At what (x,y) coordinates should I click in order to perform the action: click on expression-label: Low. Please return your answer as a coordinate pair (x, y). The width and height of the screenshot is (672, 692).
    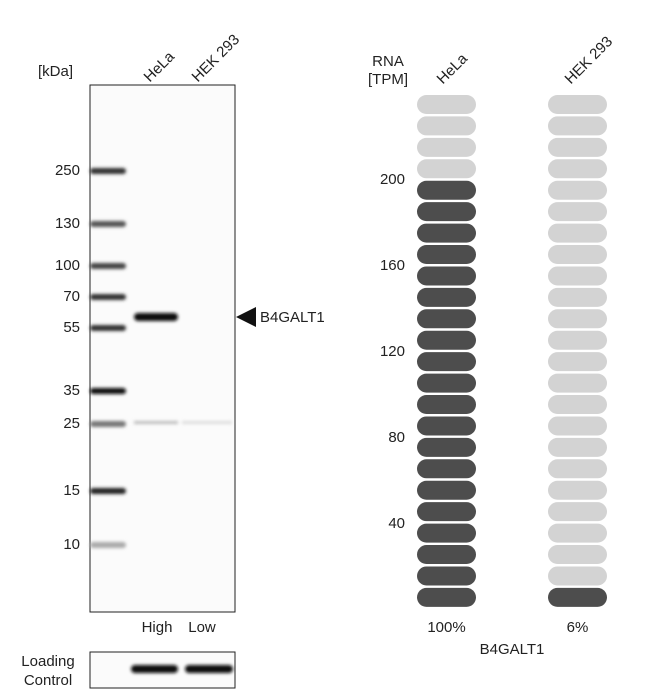
    Looking at the image, I should click on (202, 627).